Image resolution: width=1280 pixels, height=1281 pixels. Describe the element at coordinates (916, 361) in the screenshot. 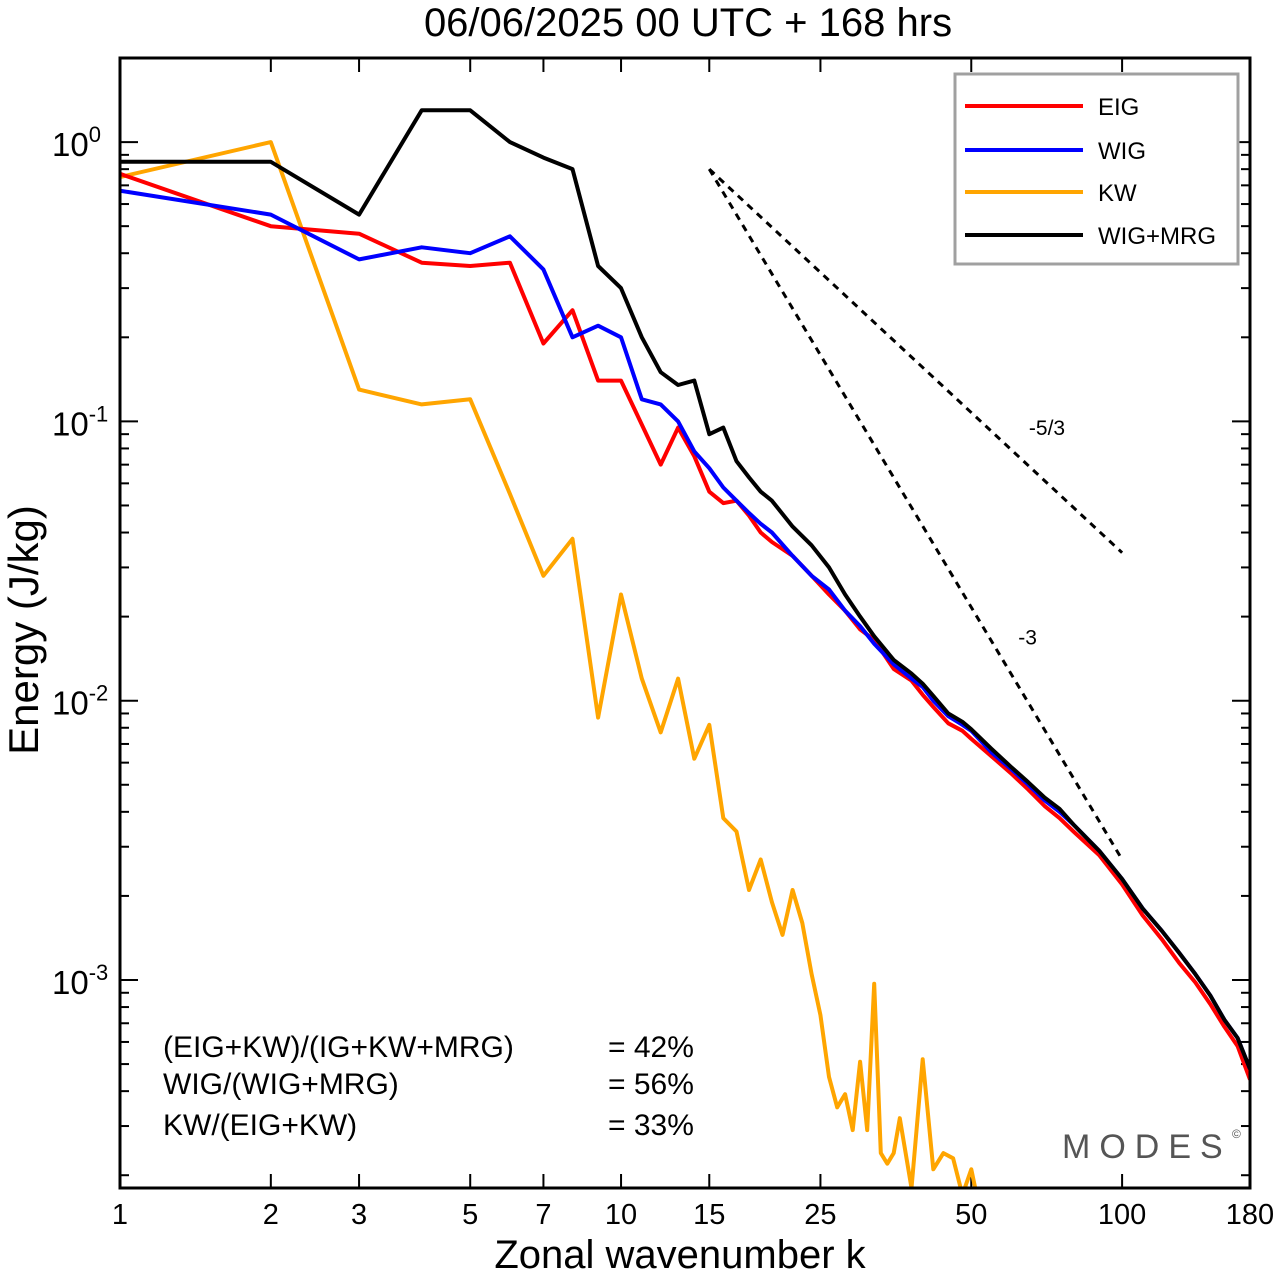

I see `reference-slope-line` at that location.